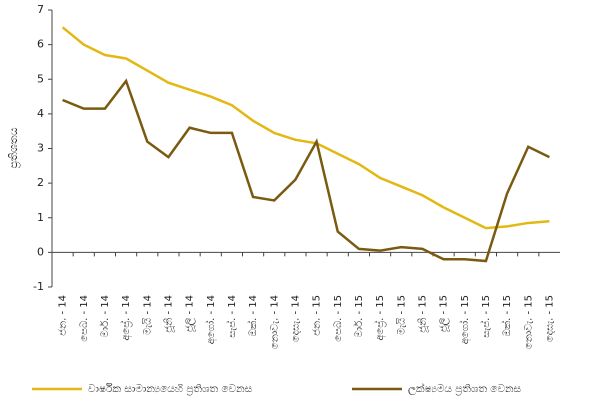 This screenshot has width=596, height=413. What do you see at coordinates (444, 313) in the screenshot?
I see `x-tick-label: ජූලි - 15` at bounding box center [444, 313].